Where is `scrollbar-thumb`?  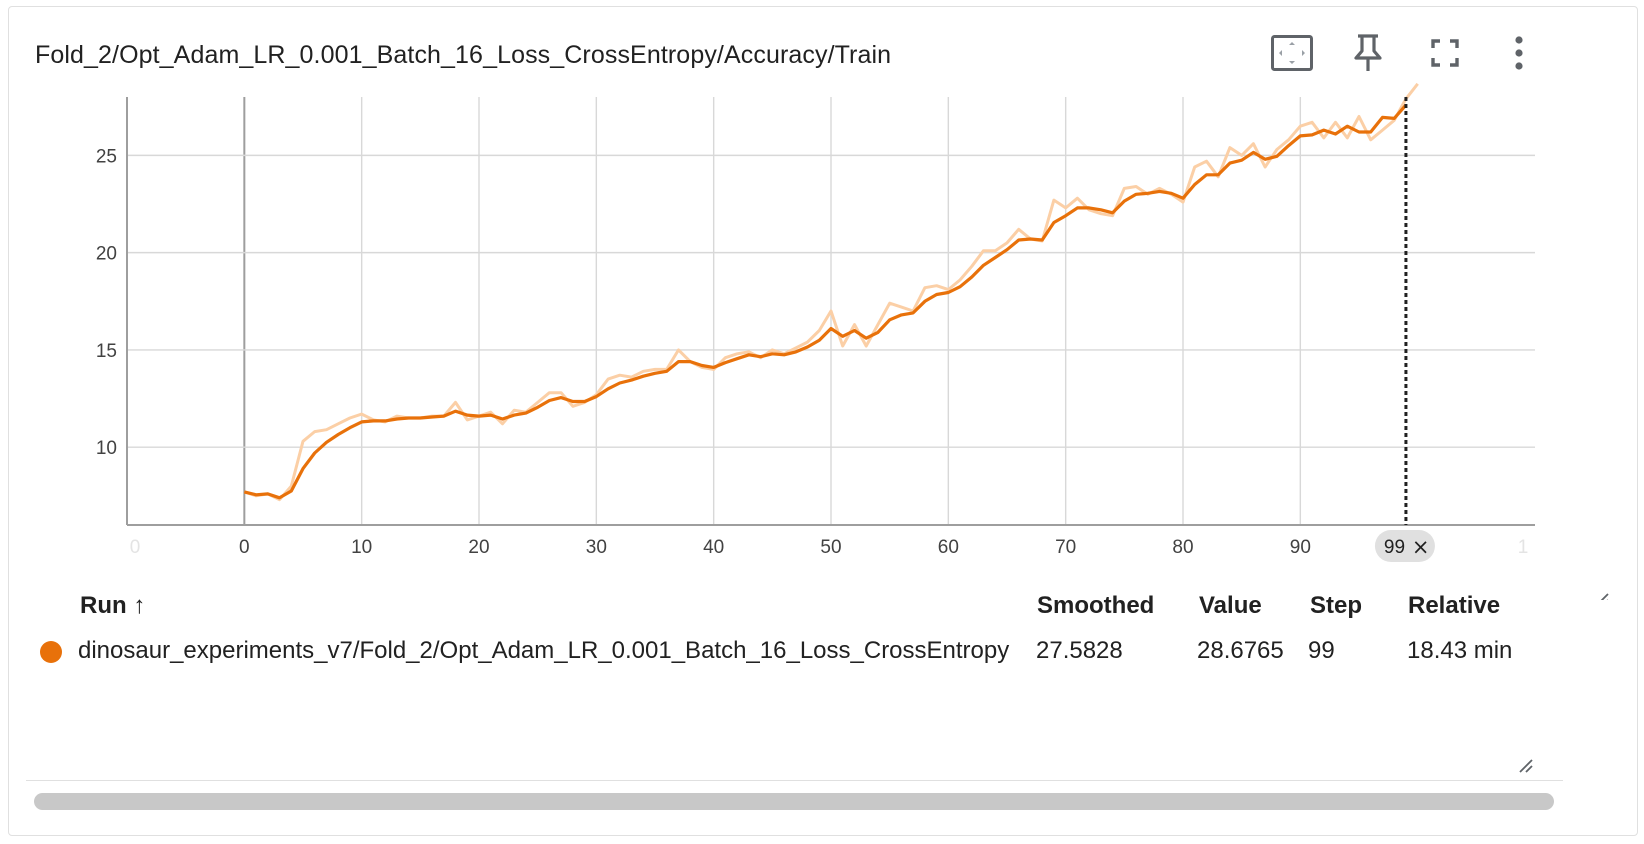
scrollbar-thumb is located at coordinates (794, 801).